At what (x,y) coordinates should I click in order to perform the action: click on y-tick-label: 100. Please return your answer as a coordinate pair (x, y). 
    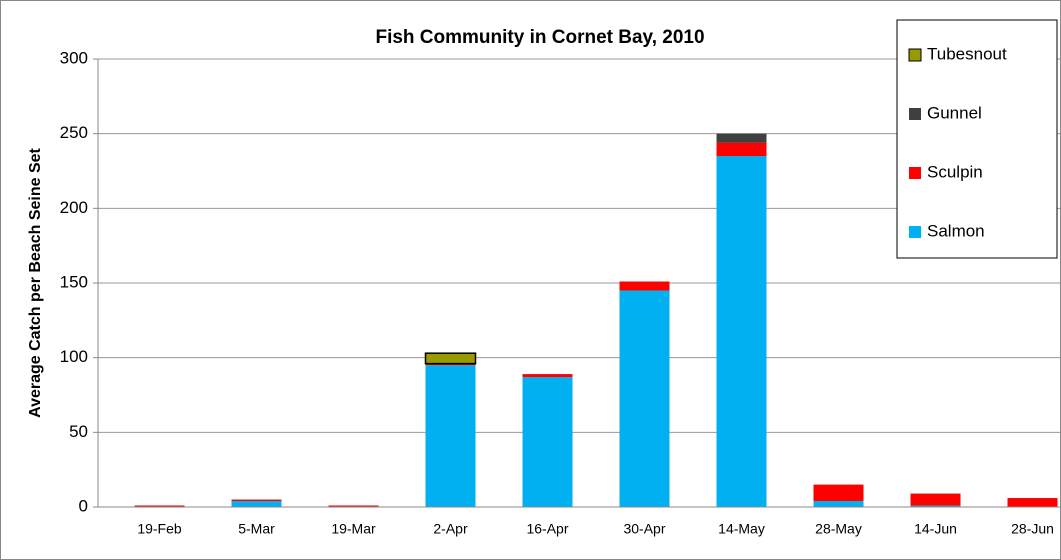
    Looking at the image, I should click on (74, 356).